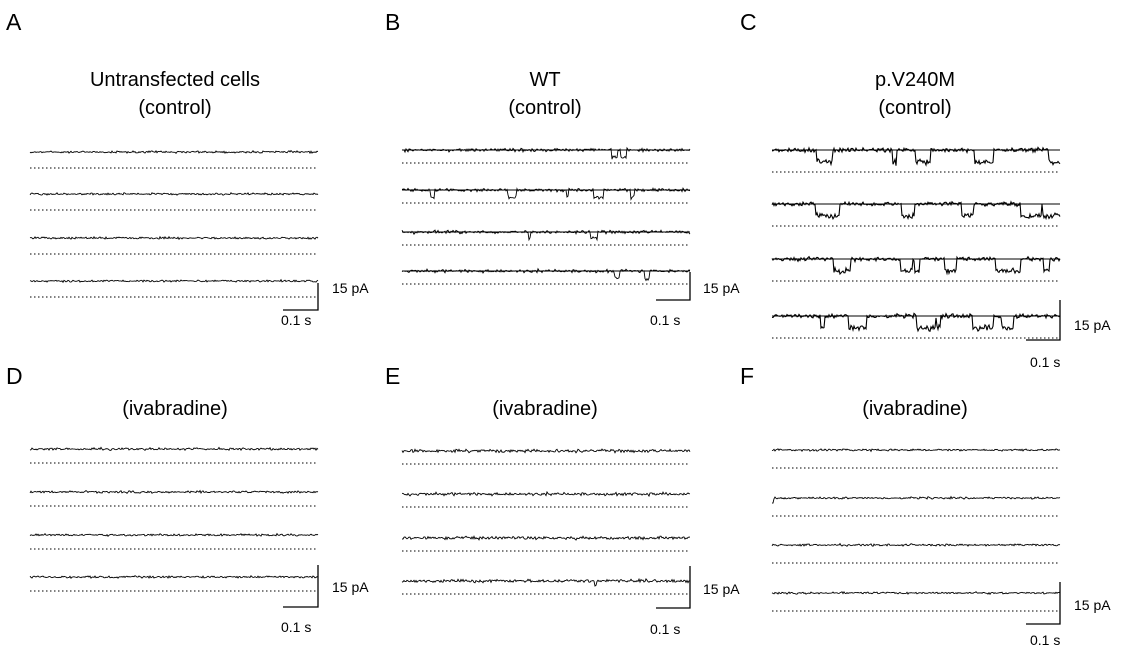 The height and width of the screenshot is (653, 1124). I want to click on panel-a-scalebar, so click(301, 297).